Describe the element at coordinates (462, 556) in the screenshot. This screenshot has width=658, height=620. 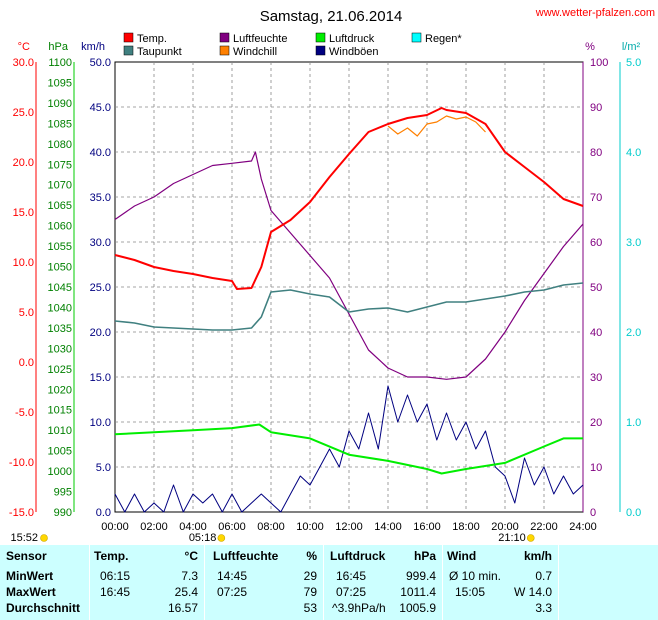
I see `stats-header-wind: Wind` at that location.